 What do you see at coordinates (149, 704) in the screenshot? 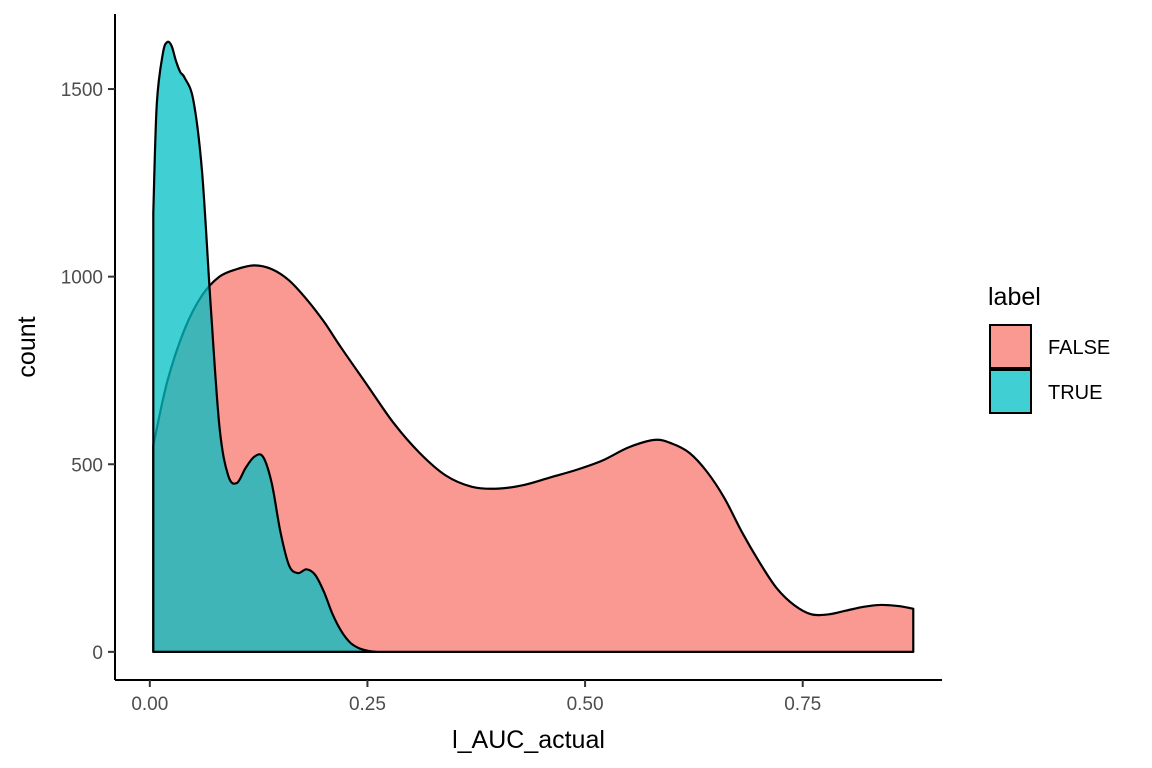
I see `x-tick-label: 0.00` at bounding box center [149, 704].